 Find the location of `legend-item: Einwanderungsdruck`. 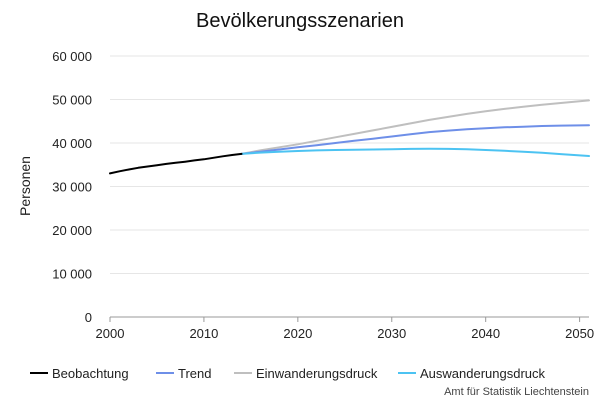

legend-item: Einwanderungsdruck is located at coordinates (306, 373).